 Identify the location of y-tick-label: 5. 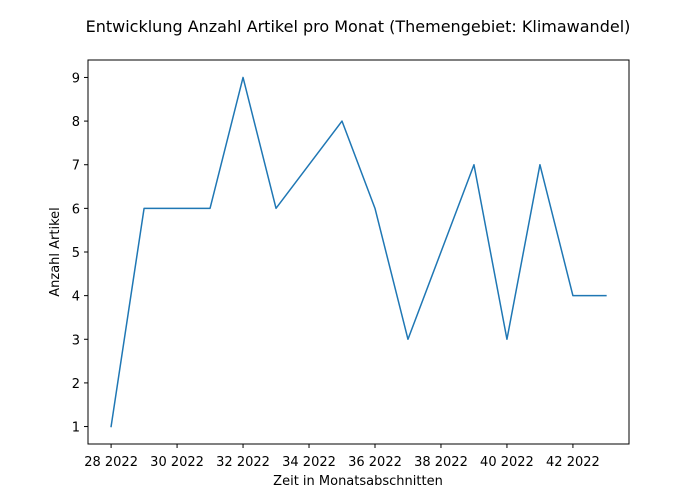
(76, 253).